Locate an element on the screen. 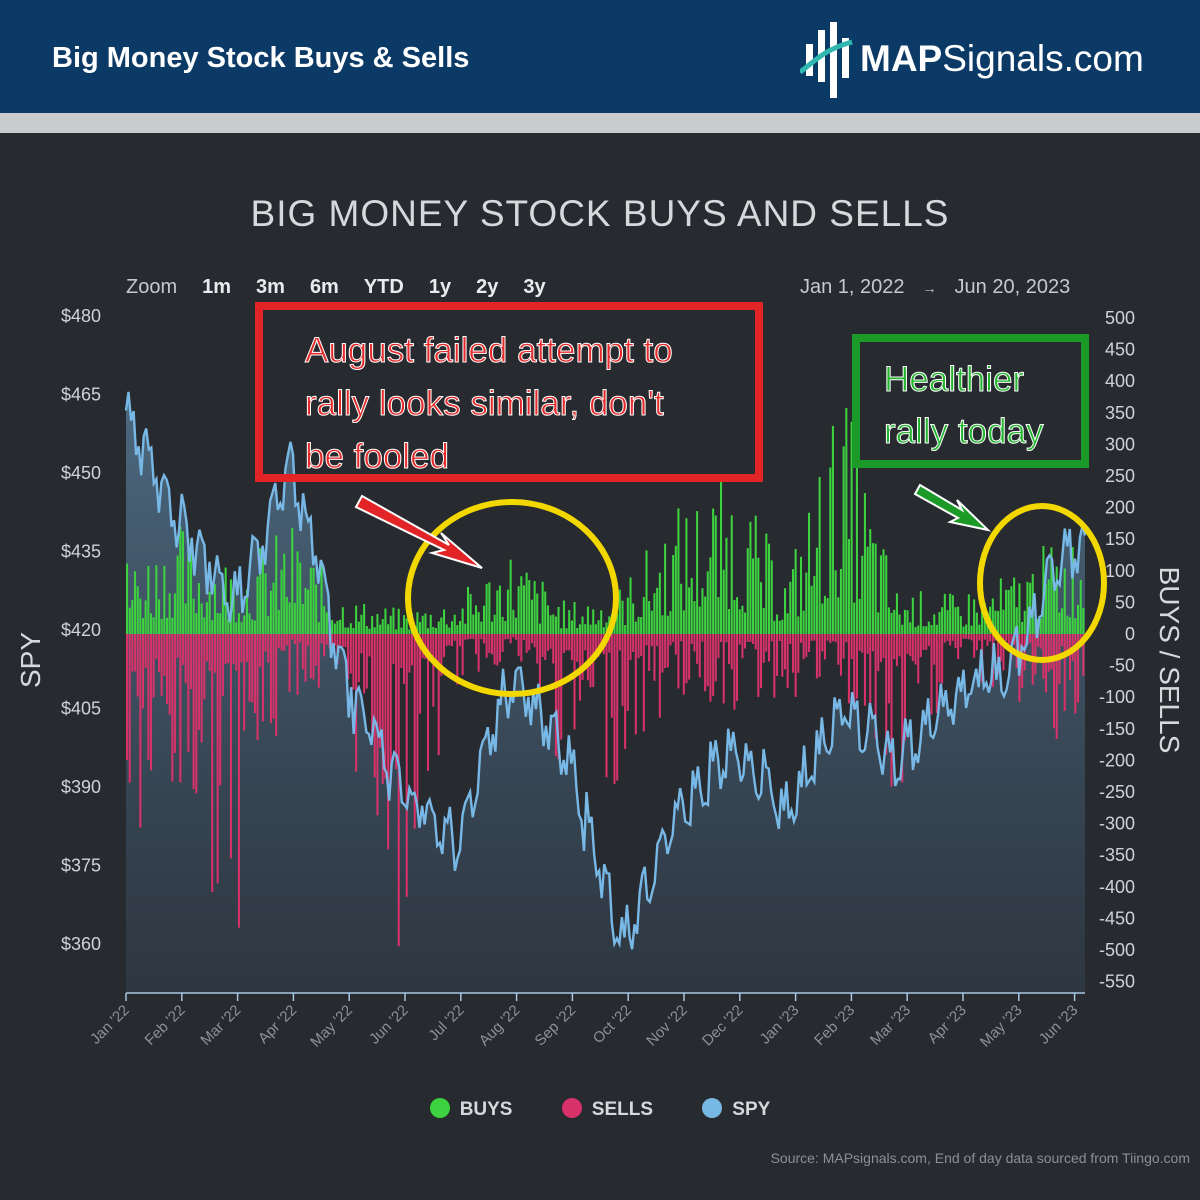  legend-item-buys: BUYS is located at coordinates (470, 1109).